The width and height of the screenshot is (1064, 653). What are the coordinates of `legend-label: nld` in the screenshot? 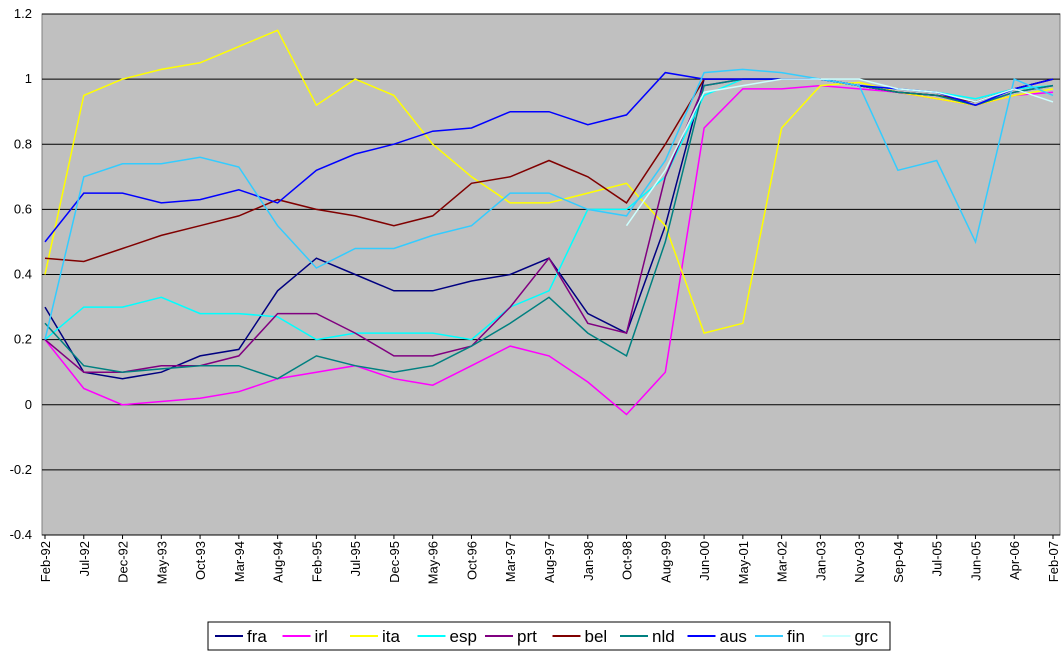 It's located at (663, 636).